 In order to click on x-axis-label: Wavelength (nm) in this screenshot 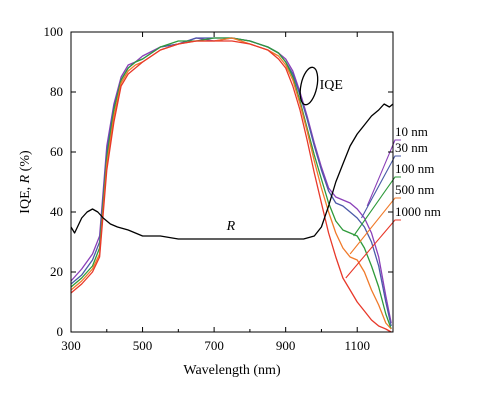, I will do `click(232, 370)`.